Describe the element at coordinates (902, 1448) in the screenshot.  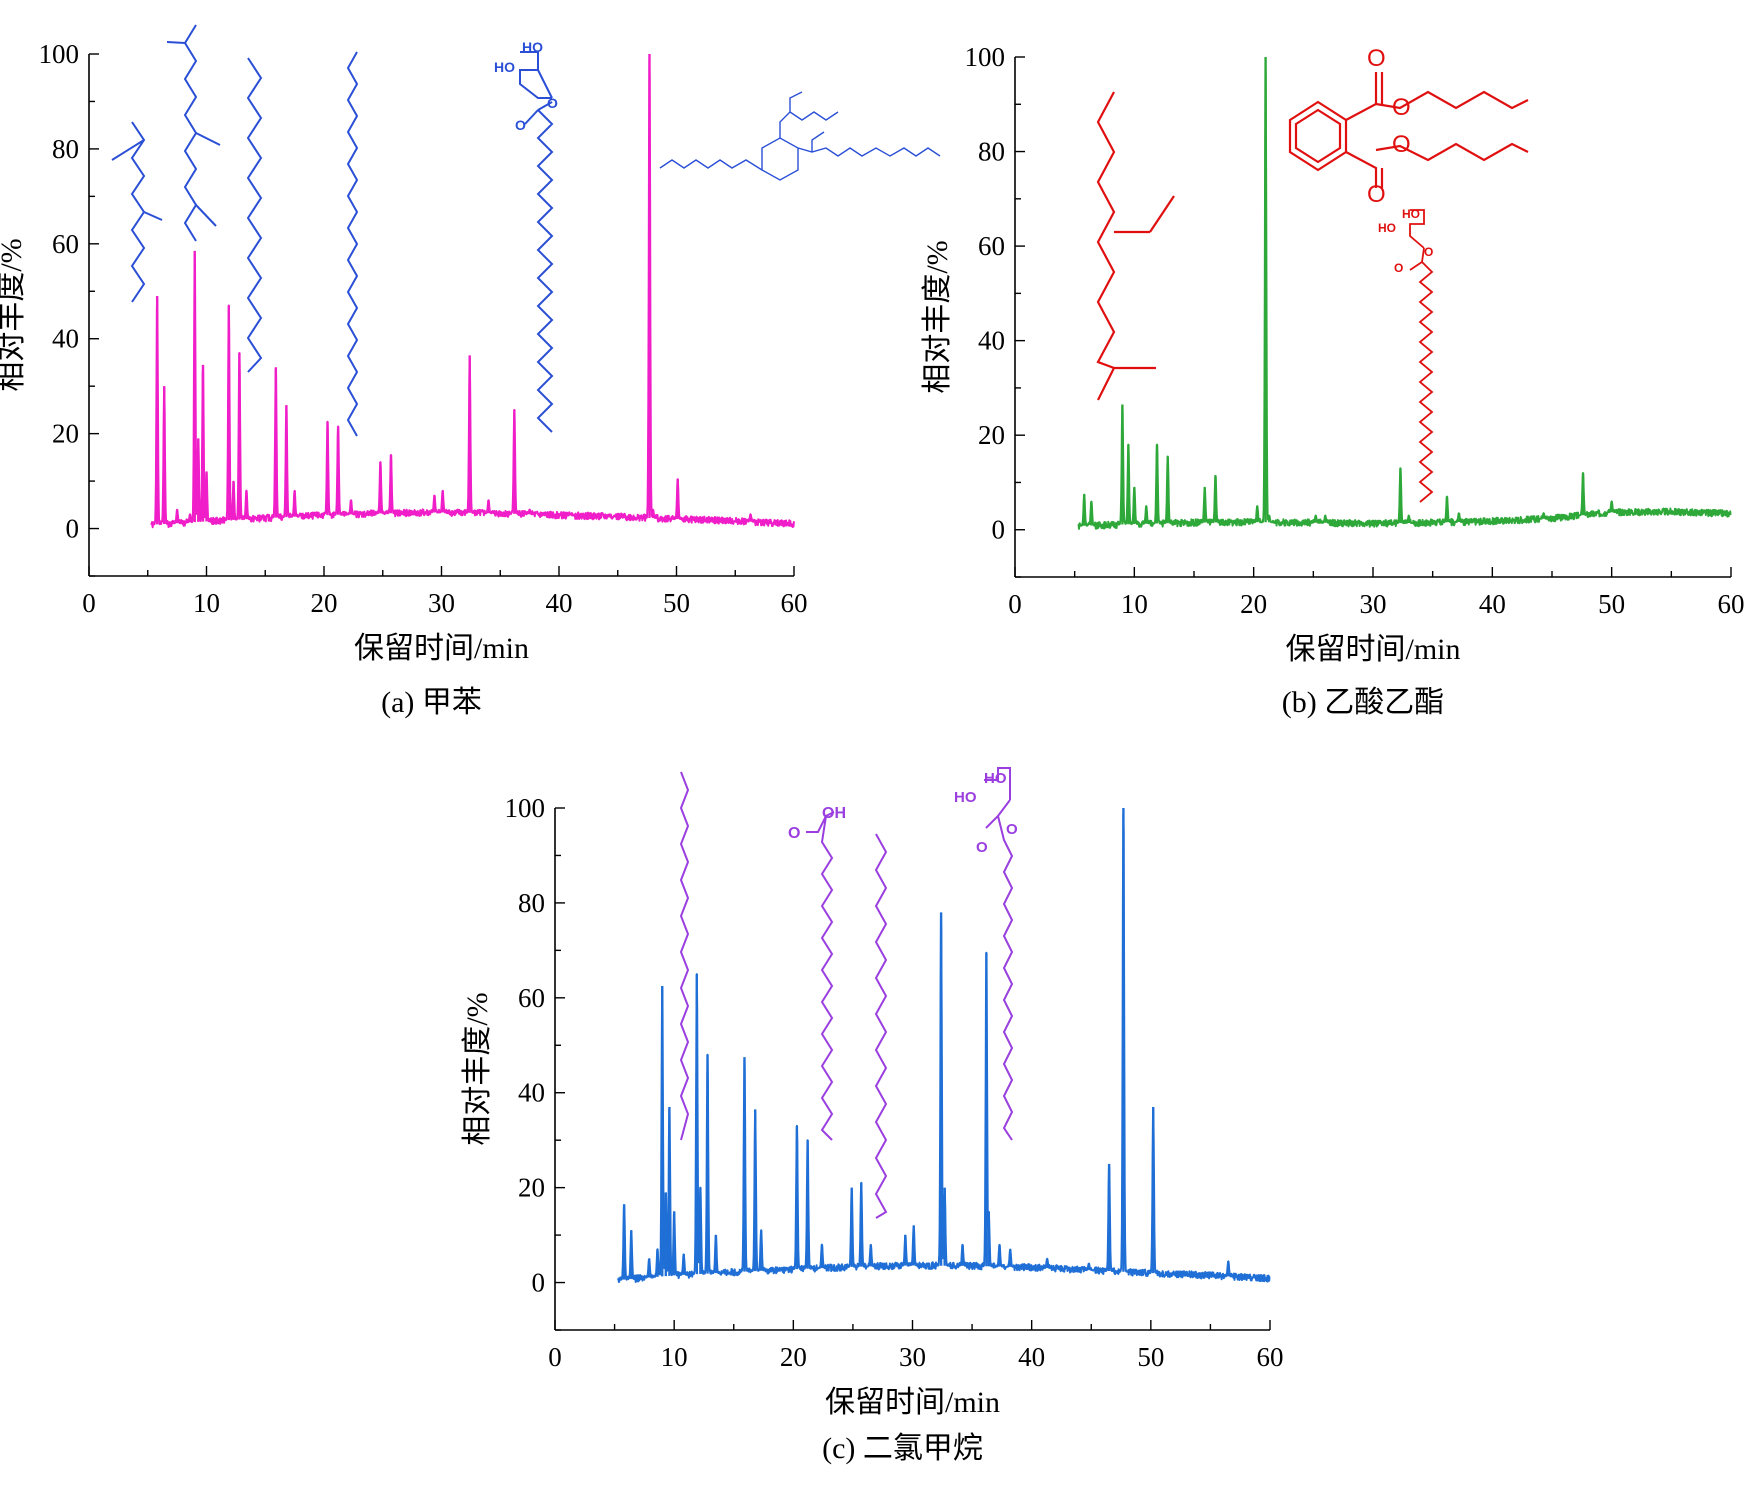
I see `panel-caption: (c) 二氯甲烷` at that location.